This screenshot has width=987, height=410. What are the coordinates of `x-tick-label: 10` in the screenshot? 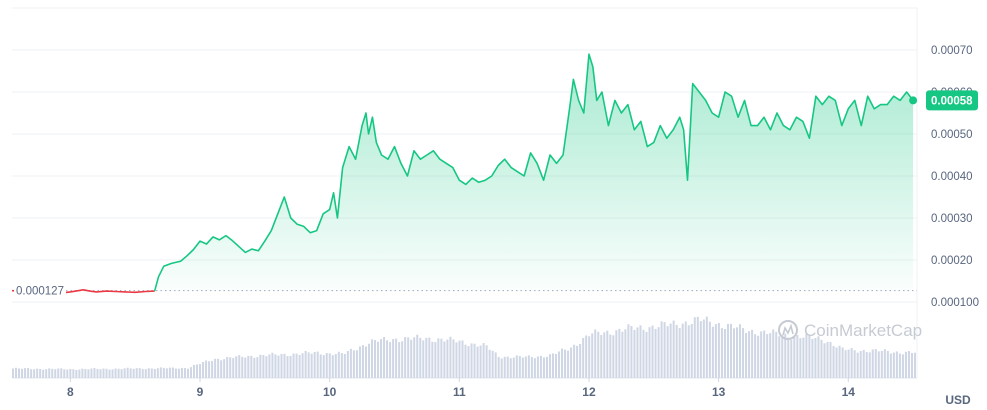 It's located at (330, 392).